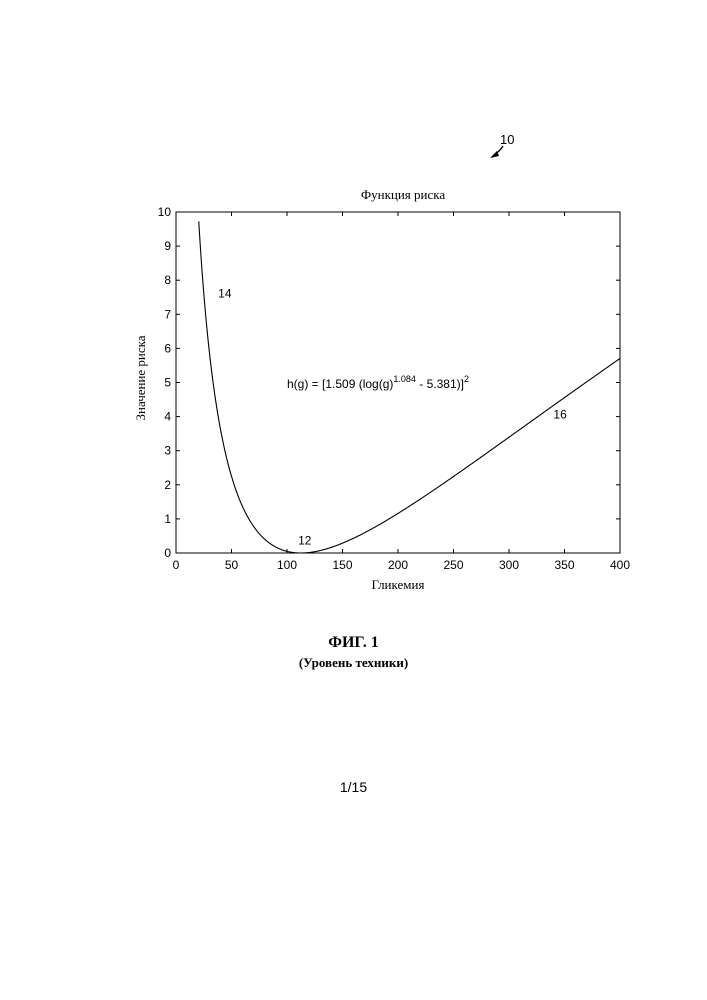 This screenshot has height=1000, width=707. I want to click on formula-label: h(g) = [1.509 (log(g)1.084 - 5.381)]2, so click(378, 382).